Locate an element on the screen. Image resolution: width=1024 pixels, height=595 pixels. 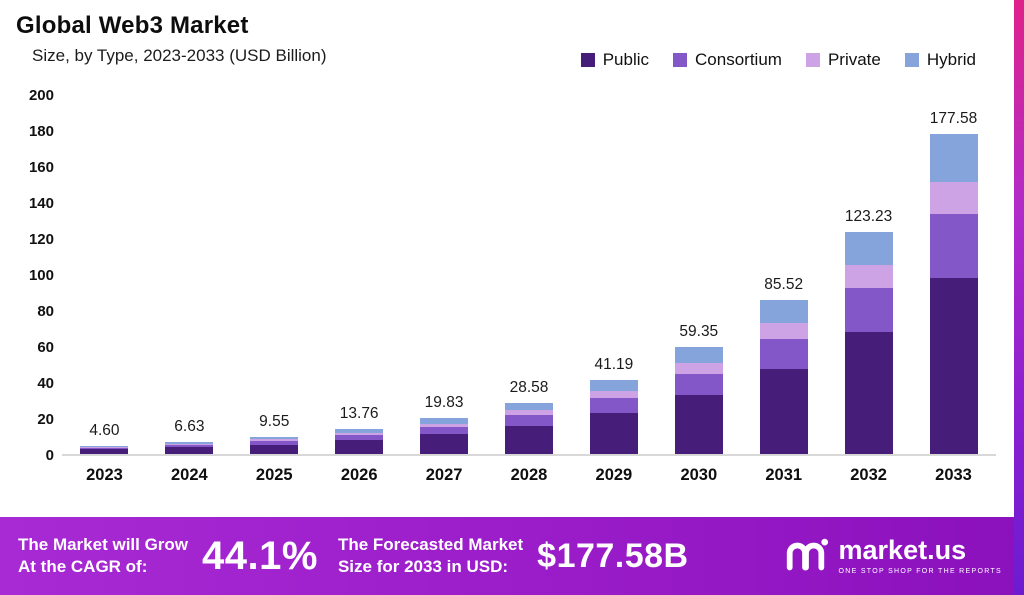
legend-label: Hybrid is located at coordinates (951, 59).